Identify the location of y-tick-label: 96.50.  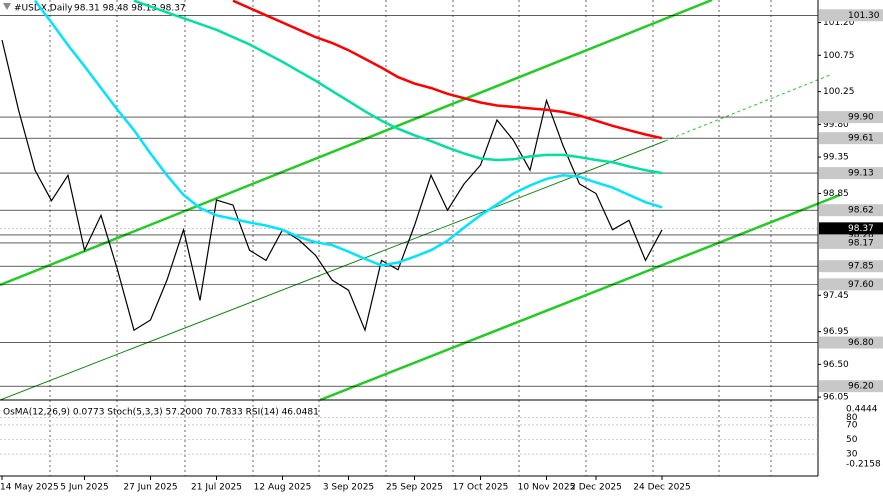
(836, 365).